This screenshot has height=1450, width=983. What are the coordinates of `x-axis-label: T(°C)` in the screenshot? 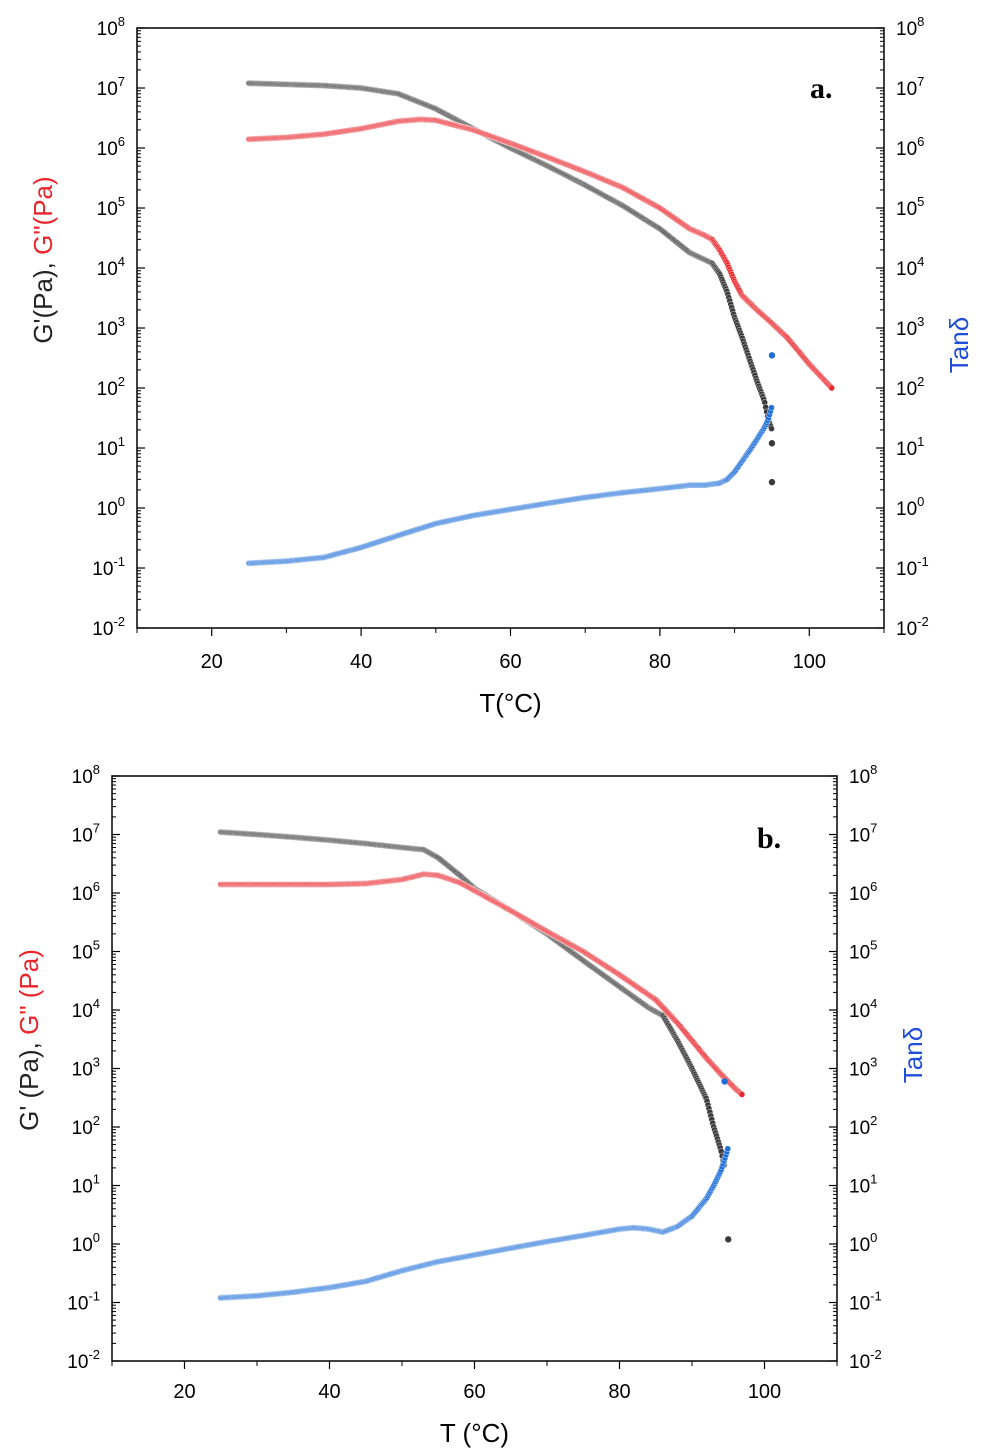 It's located at (510, 703).